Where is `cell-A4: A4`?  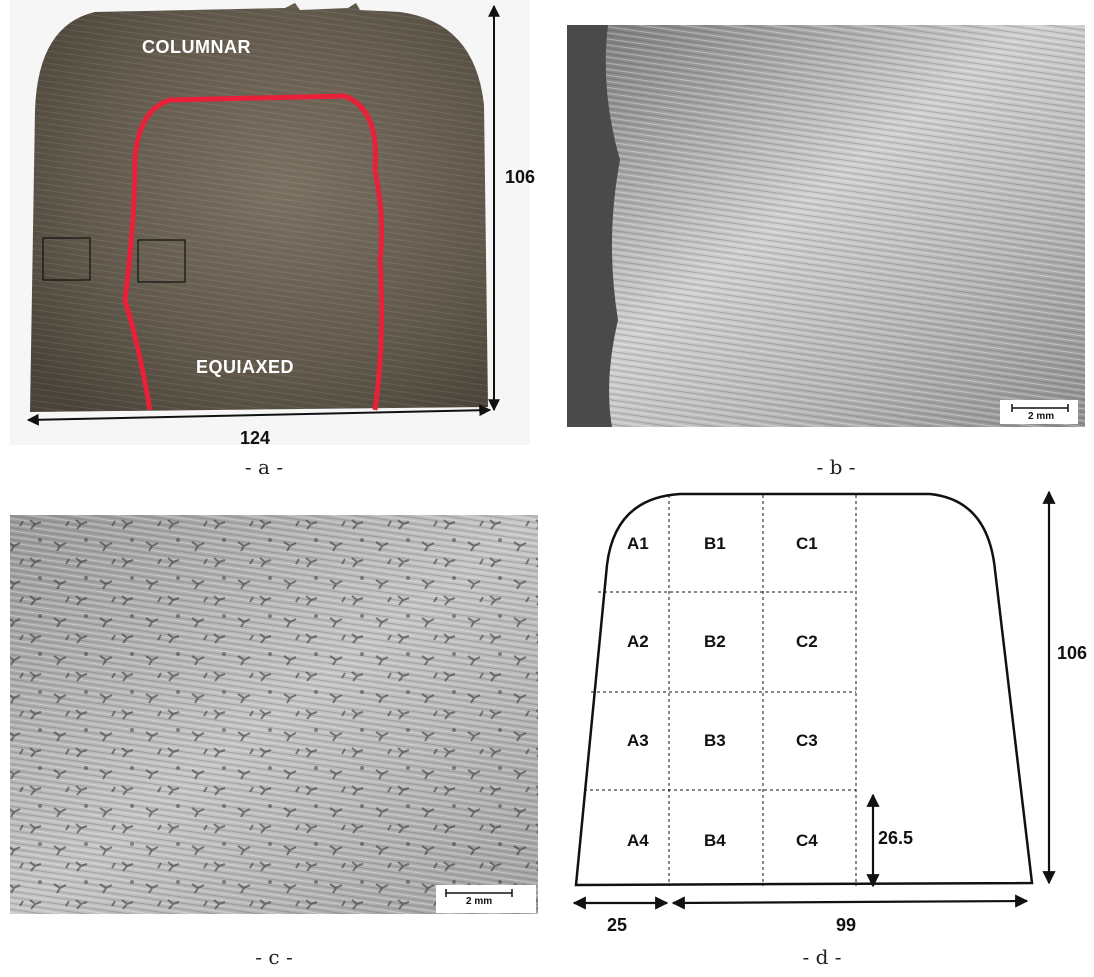
cell-A4: A4 is located at coordinates (638, 840).